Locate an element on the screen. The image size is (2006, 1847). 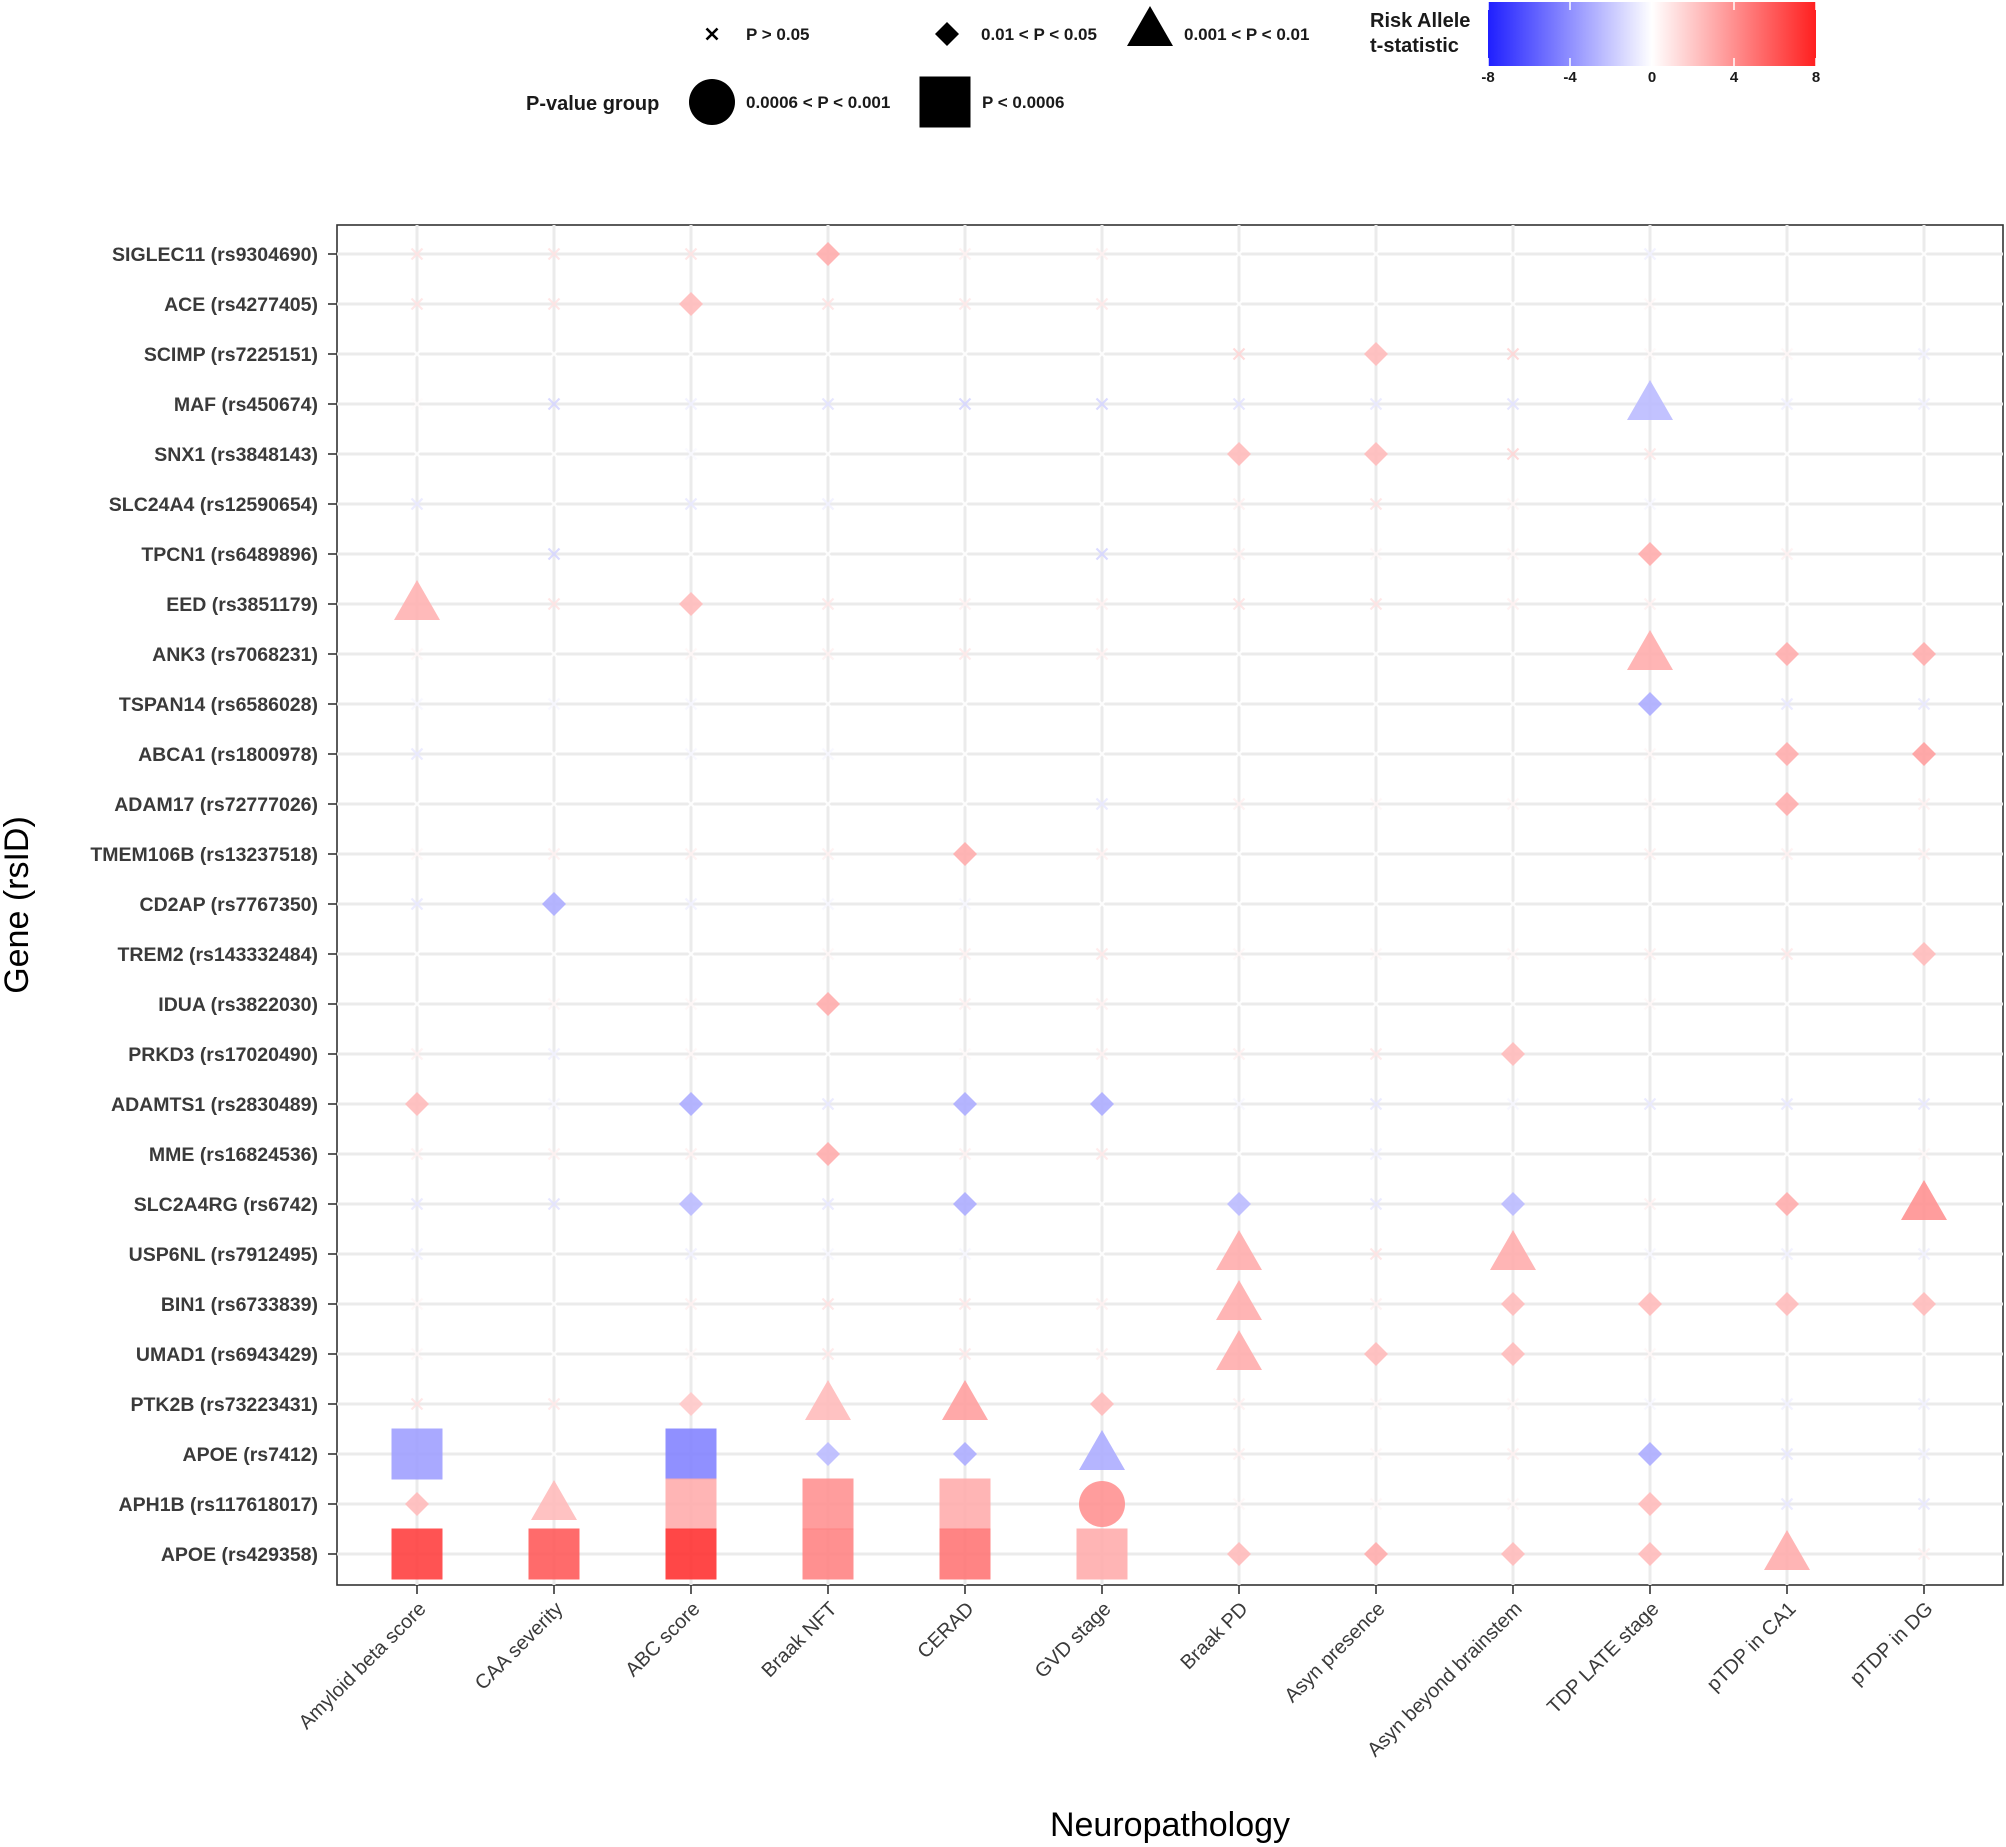
y-tick-label: SLC2A4RG (rs6742) is located at coordinates (226, 1205).